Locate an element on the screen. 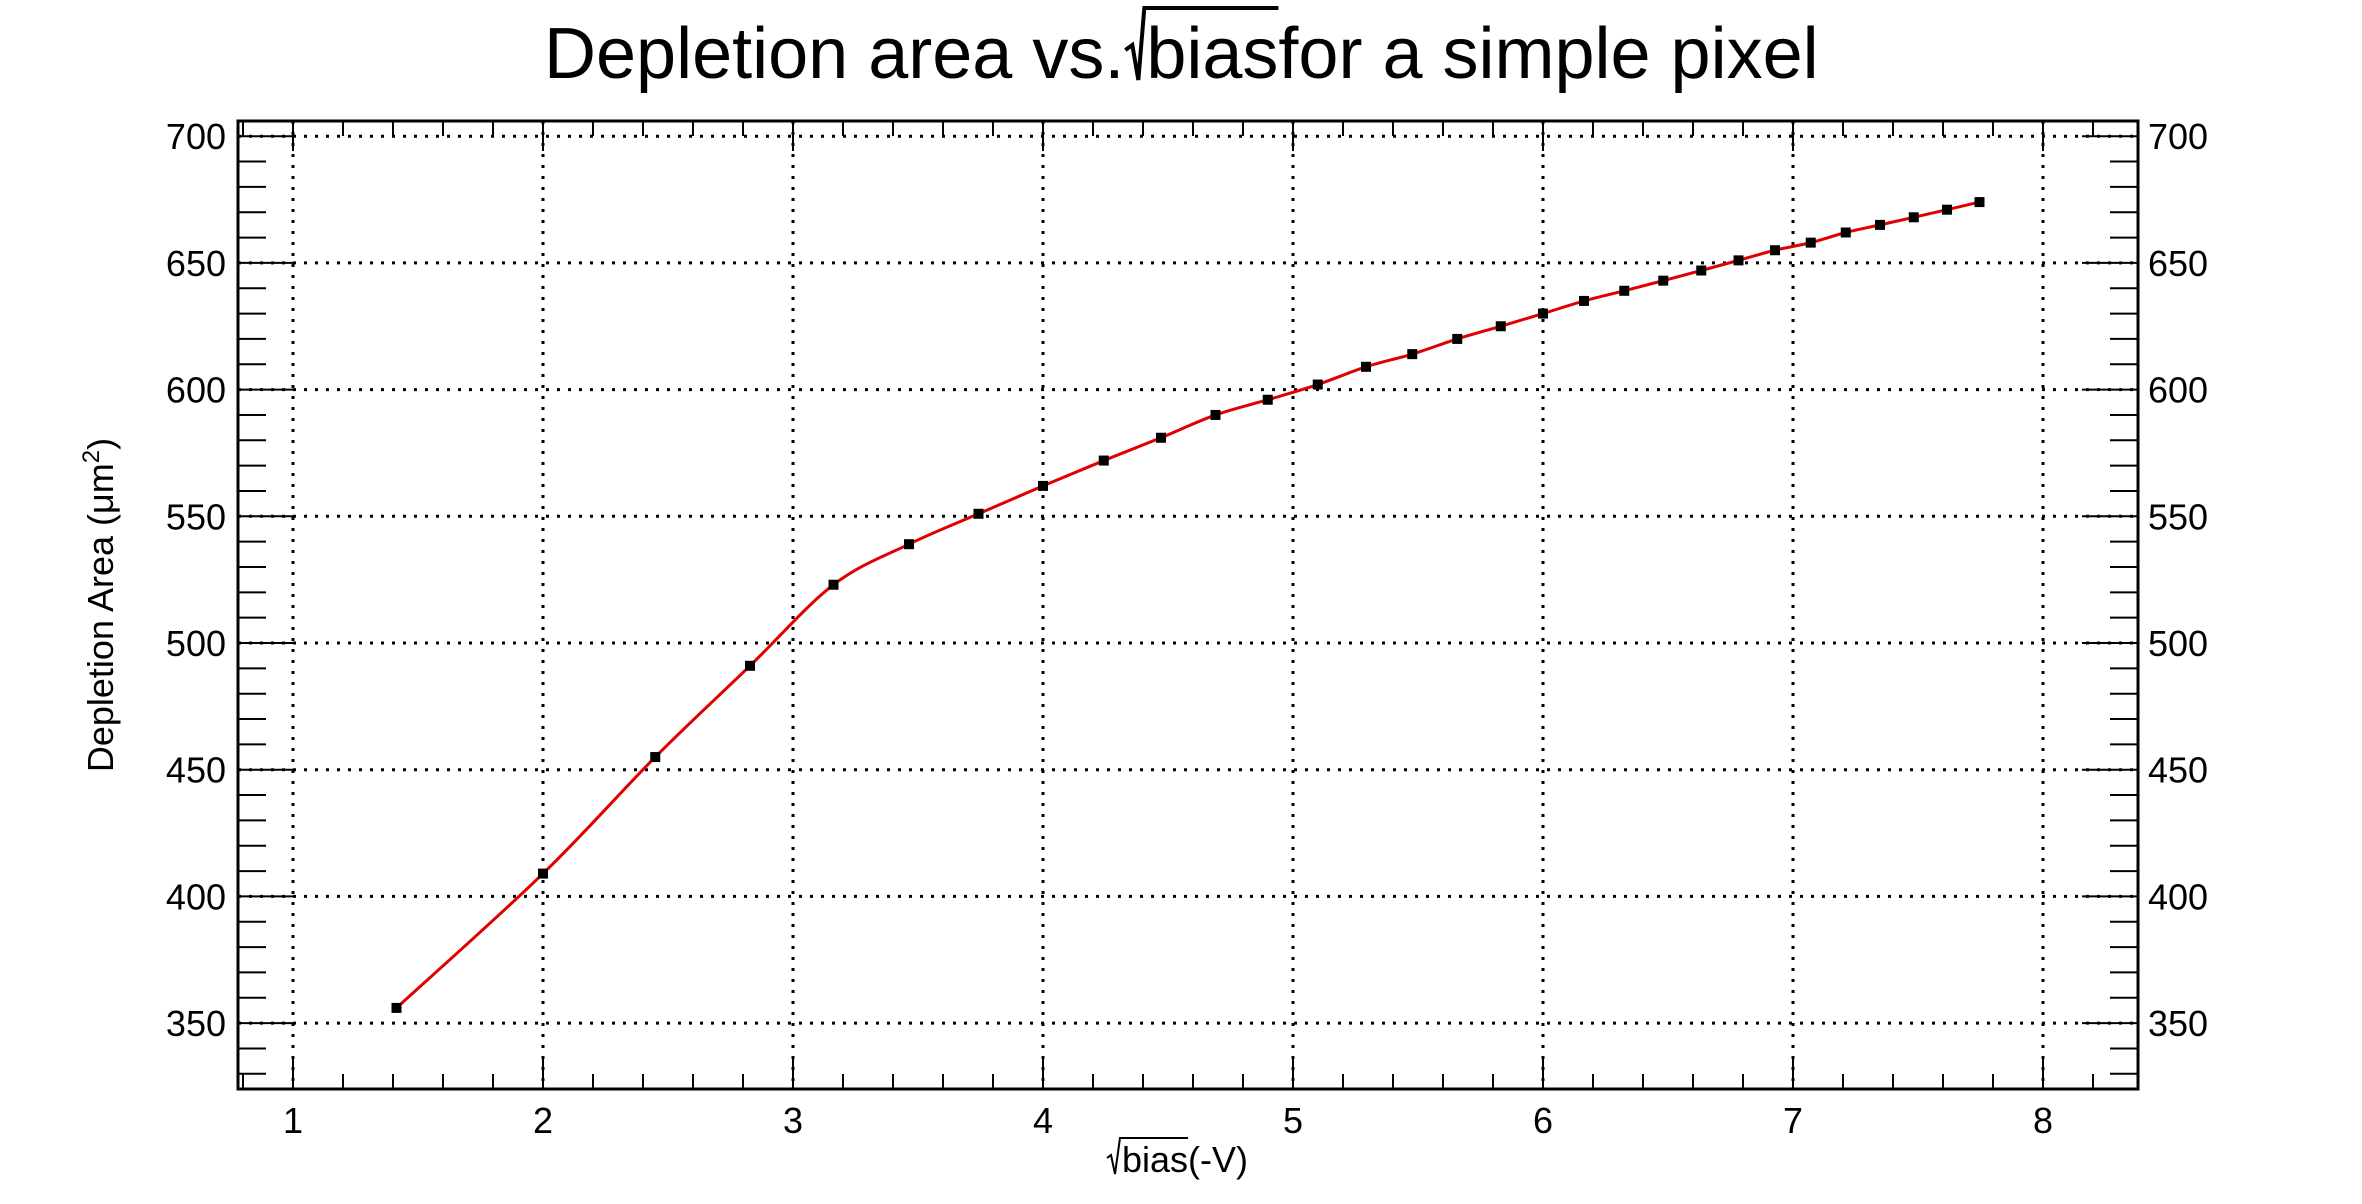 This screenshot has width=2362, height=1204. y-tick-label: 600 is located at coordinates (196, 390).